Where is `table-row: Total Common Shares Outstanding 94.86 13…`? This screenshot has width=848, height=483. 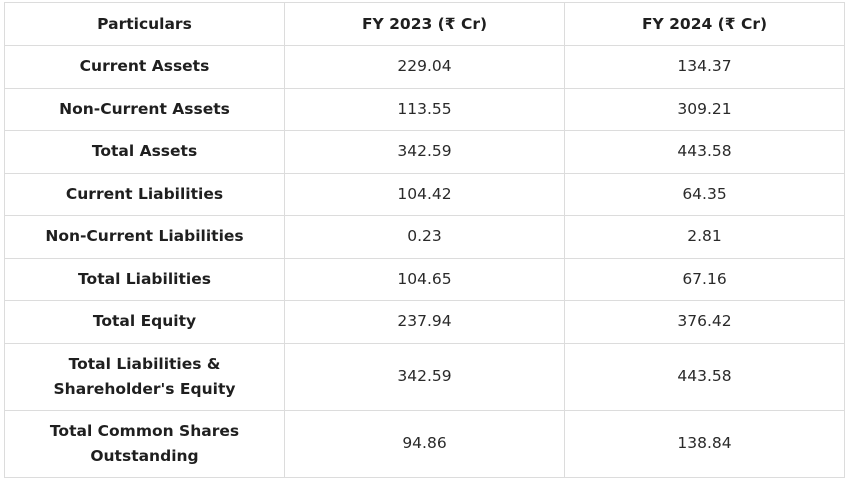
table-row: Total Common Shares Outstanding 94.86 13… is located at coordinates (424, 443).